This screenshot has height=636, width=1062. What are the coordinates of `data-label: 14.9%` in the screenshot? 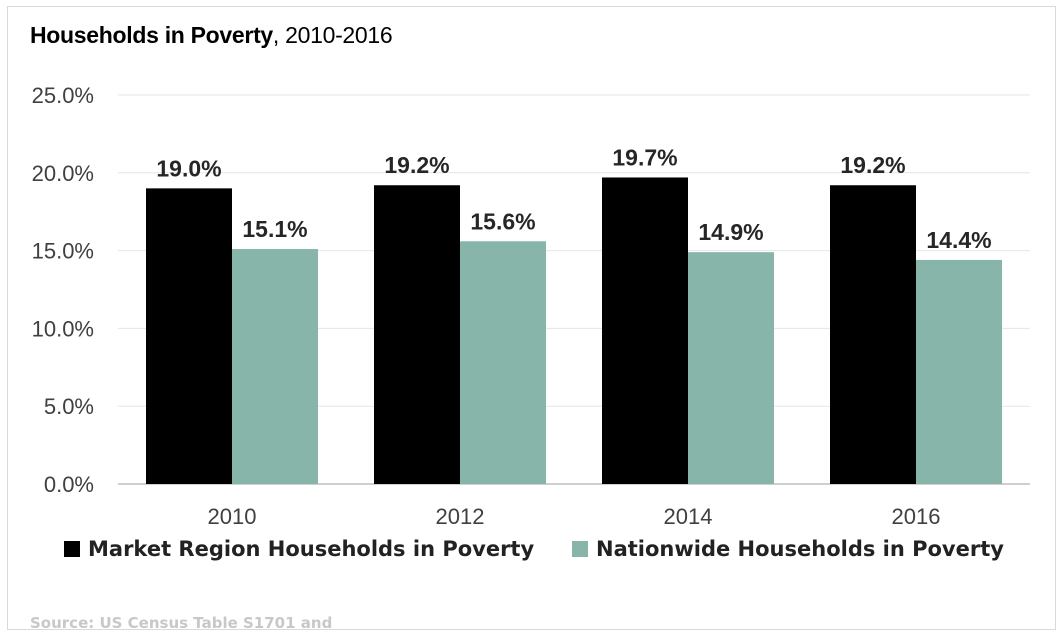 It's located at (730, 232).